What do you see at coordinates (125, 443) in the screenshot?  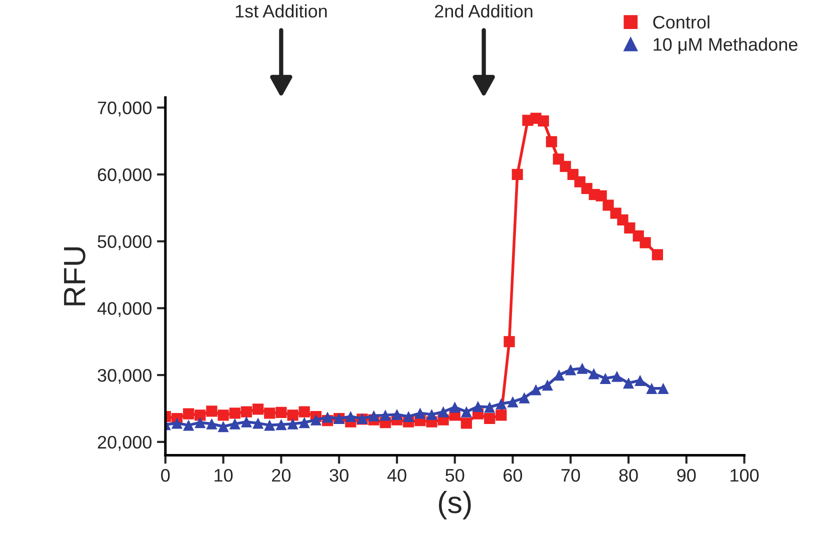 I see `y-tick-label: 20,000` at bounding box center [125, 443].